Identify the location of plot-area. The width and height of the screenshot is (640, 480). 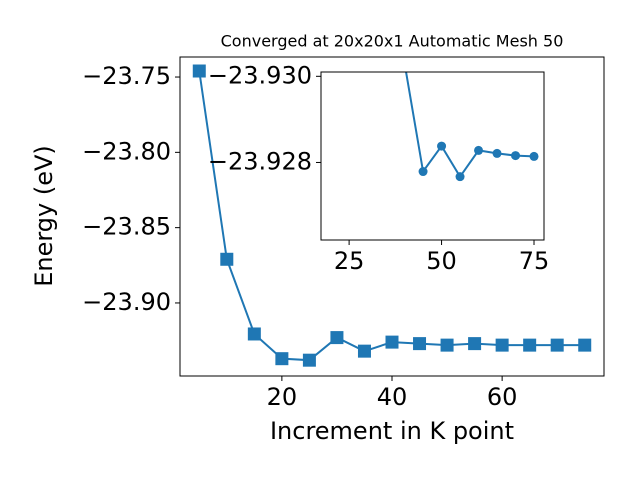
(432, 156).